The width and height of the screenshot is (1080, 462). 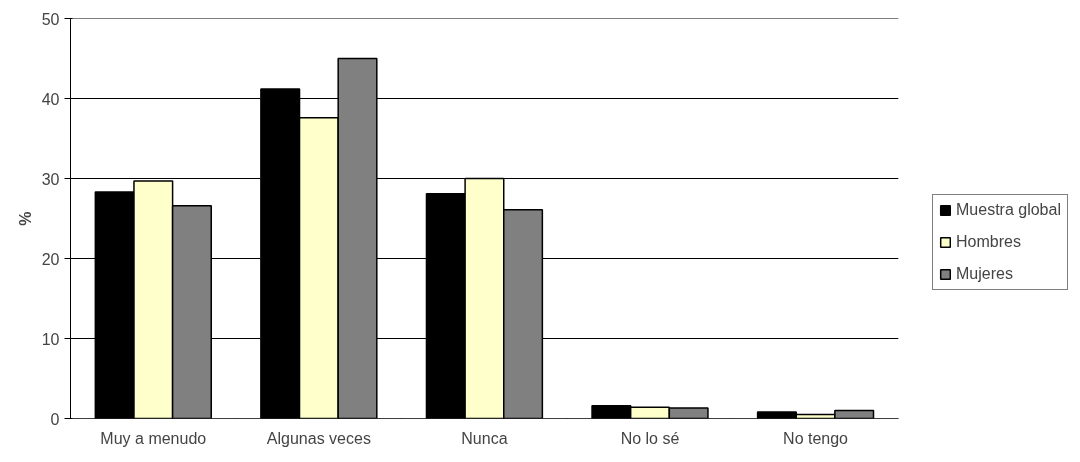 What do you see at coordinates (50, 339) in the screenshot?
I see `y-tick-label: 10` at bounding box center [50, 339].